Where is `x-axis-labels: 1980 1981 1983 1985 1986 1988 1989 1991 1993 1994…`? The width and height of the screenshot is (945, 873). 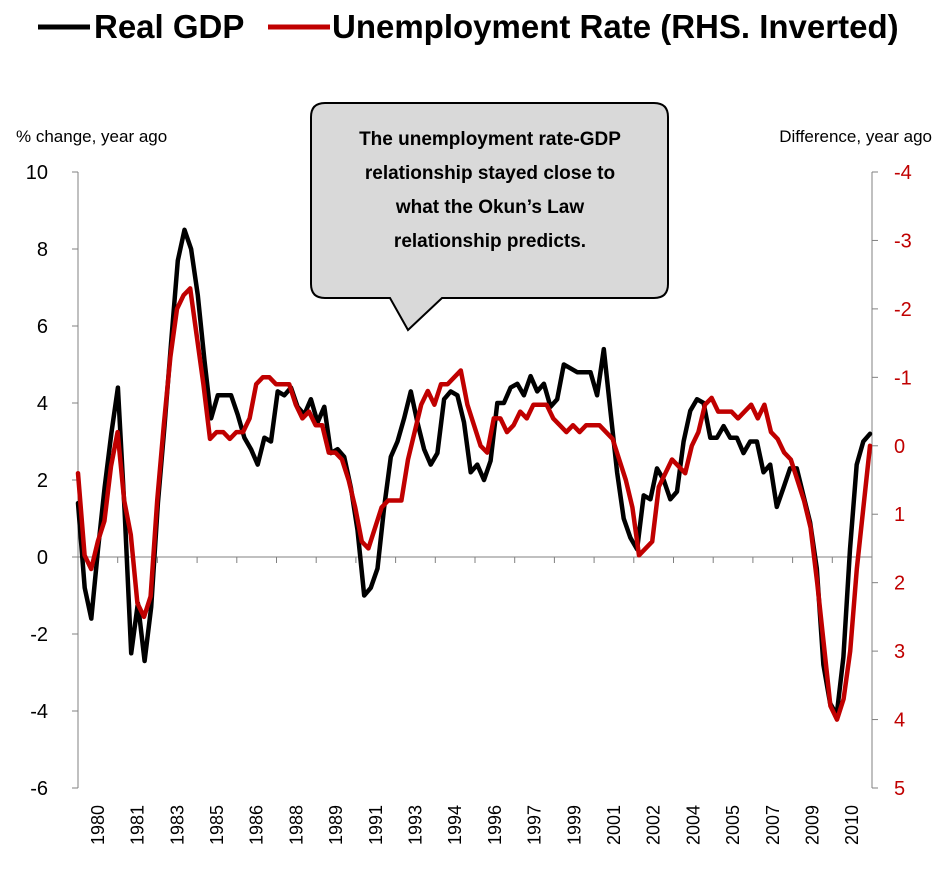
x-axis-labels: 1980 1981 1983 1985 1986 1988 1989 1991 1993 1994… is located at coordinates (475, 825).